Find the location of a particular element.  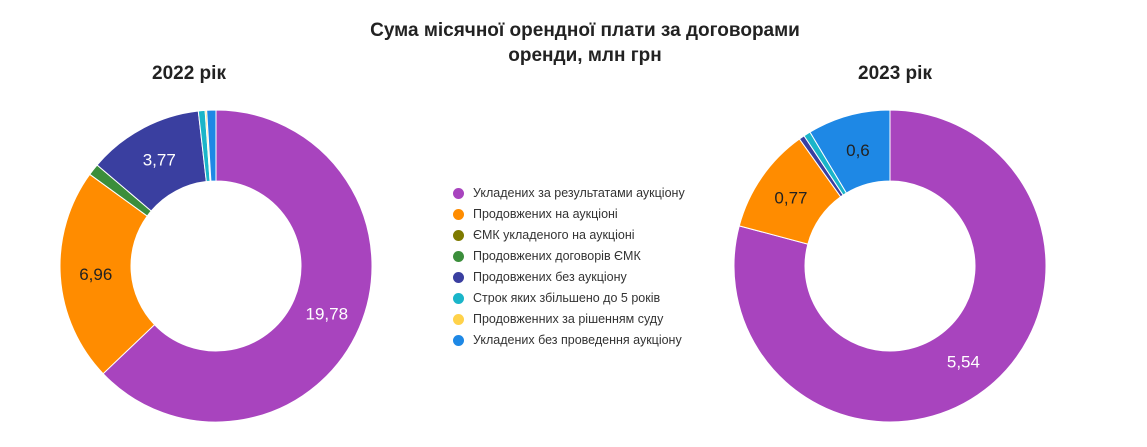

legend-item: Продовжених на аукціоні is located at coordinates (569, 214).